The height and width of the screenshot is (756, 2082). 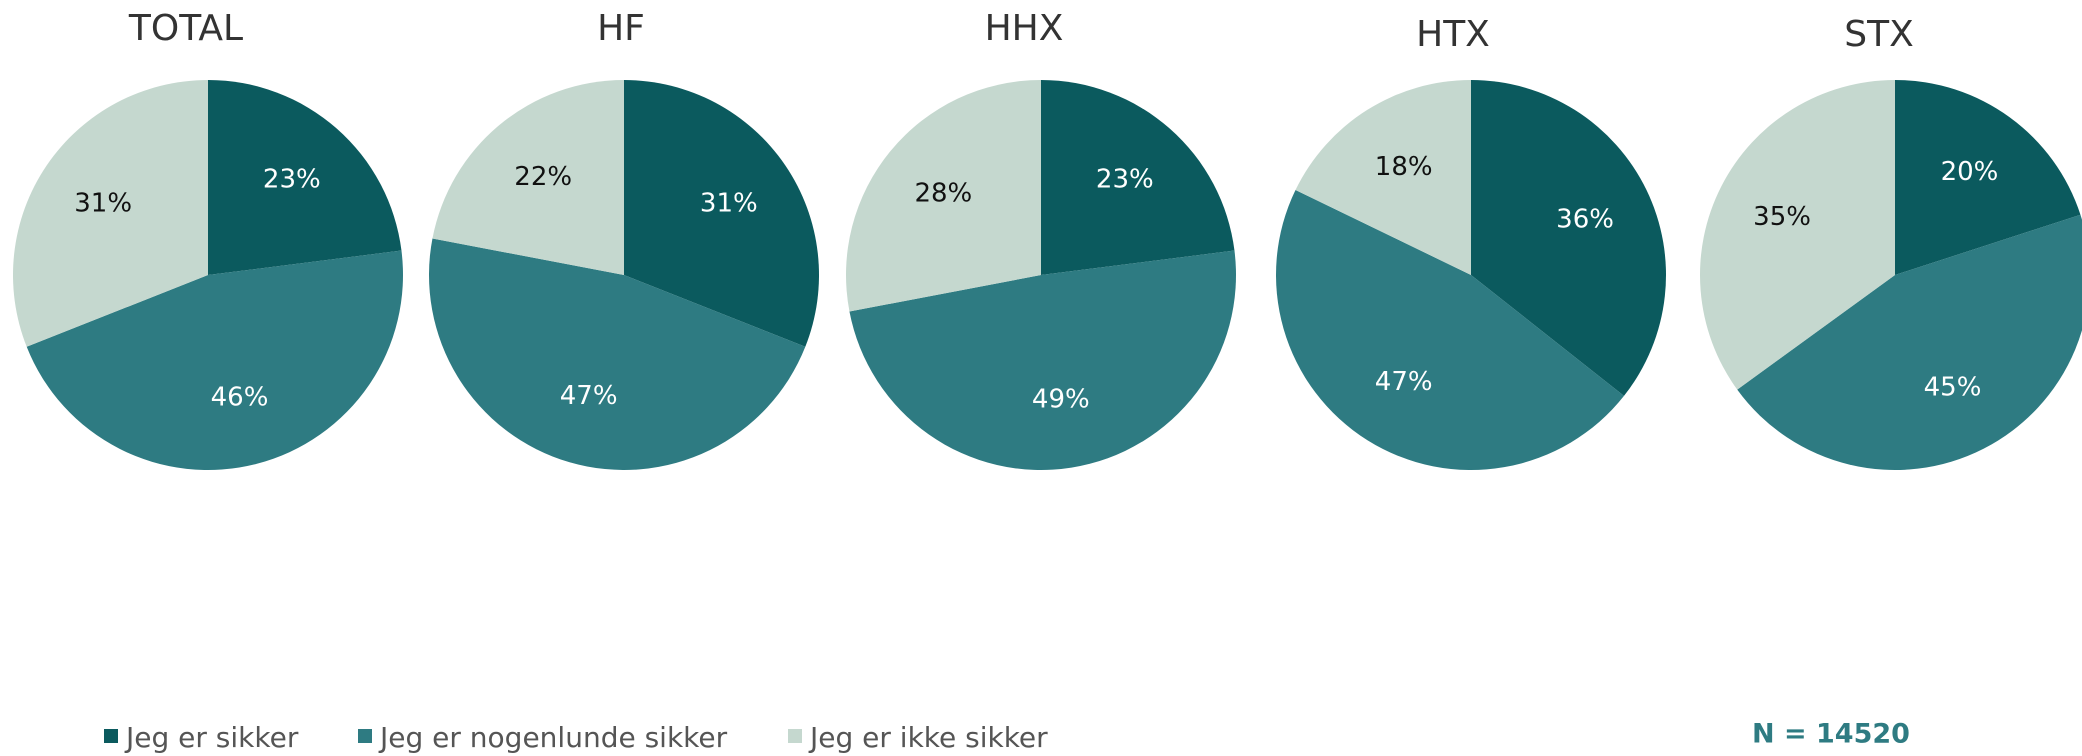 What do you see at coordinates (553, 737) in the screenshot?
I see `legend-label: Jeg er nogenlunde sikker` at bounding box center [553, 737].